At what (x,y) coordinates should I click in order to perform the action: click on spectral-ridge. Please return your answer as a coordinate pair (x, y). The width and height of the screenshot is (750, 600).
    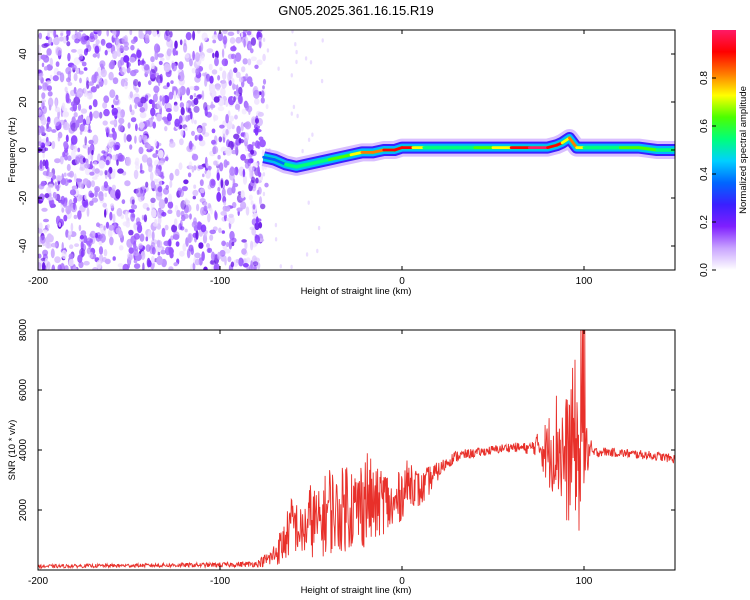
    Looking at the image, I should click on (468, 152).